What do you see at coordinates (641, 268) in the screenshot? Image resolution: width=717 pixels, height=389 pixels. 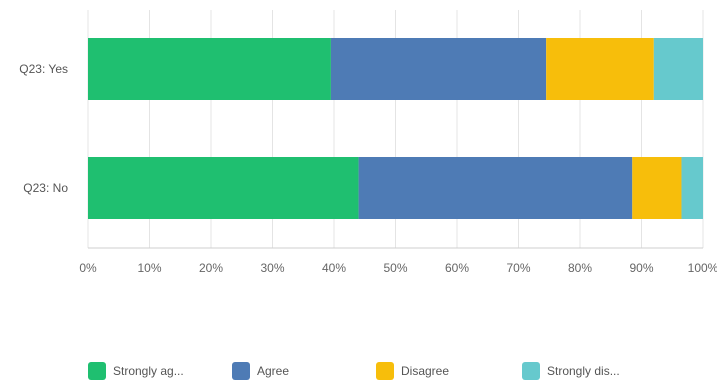 I see `x-tick-label: 90%` at bounding box center [641, 268].